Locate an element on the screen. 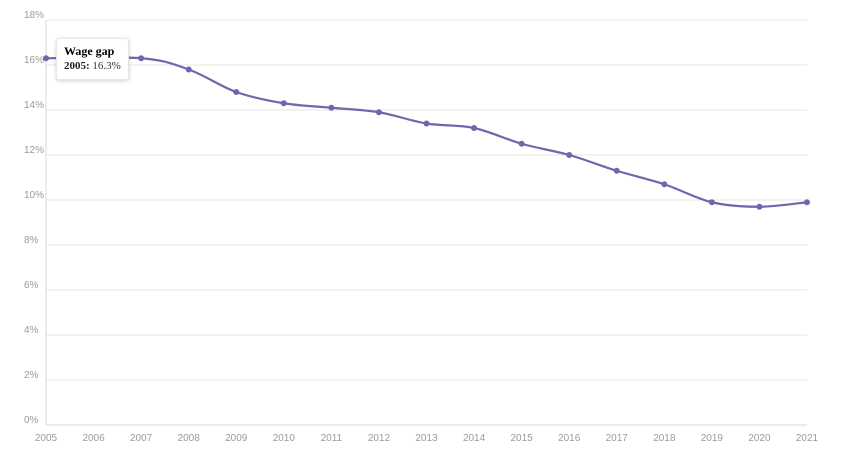  tooltip-year: 2005: is located at coordinates (77, 66).